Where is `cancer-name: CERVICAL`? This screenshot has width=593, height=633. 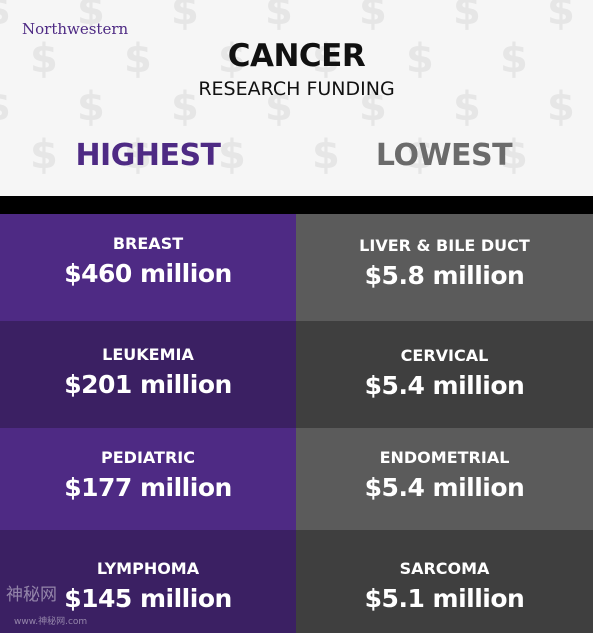
cancer-name: CERVICAL is located at coordinates (444, 355).